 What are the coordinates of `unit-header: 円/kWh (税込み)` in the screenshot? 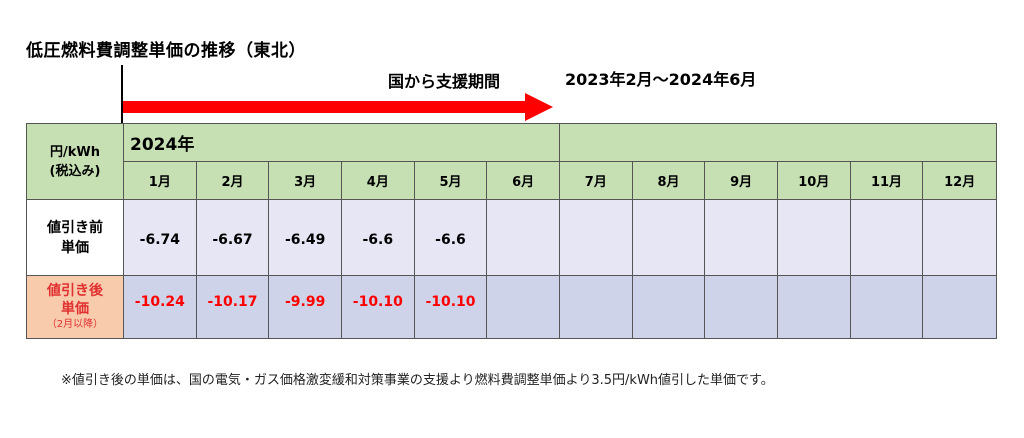 It's located at (75, 162).